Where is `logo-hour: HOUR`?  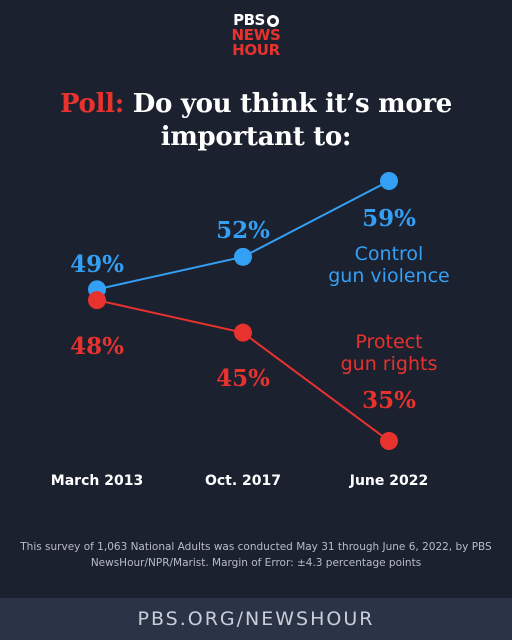
logo-hour: HOUR is located at coordinates (256, 50).